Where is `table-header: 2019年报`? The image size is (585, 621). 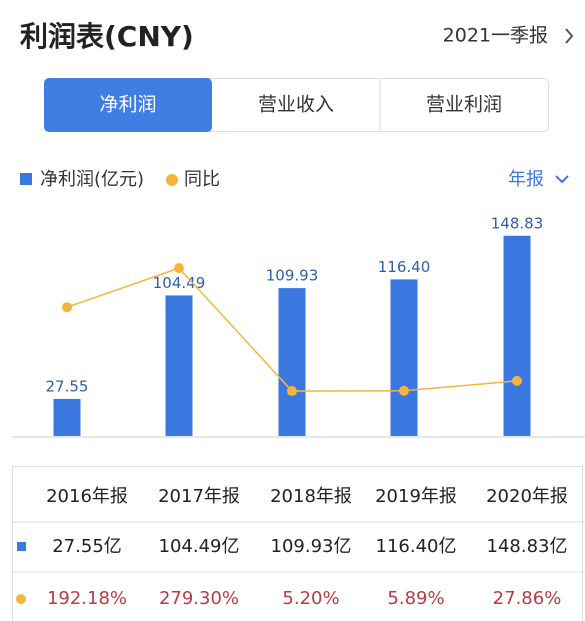
table-header: 2019年报 is located at coordinates (416, 496).